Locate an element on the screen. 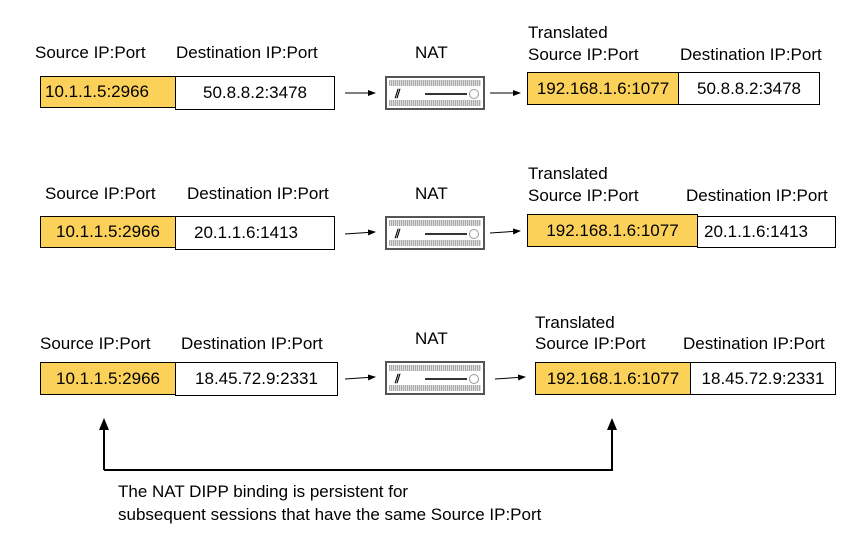  note-line-1: The NAT DIPP binding is persistent for is located at coordinates (263, 491).